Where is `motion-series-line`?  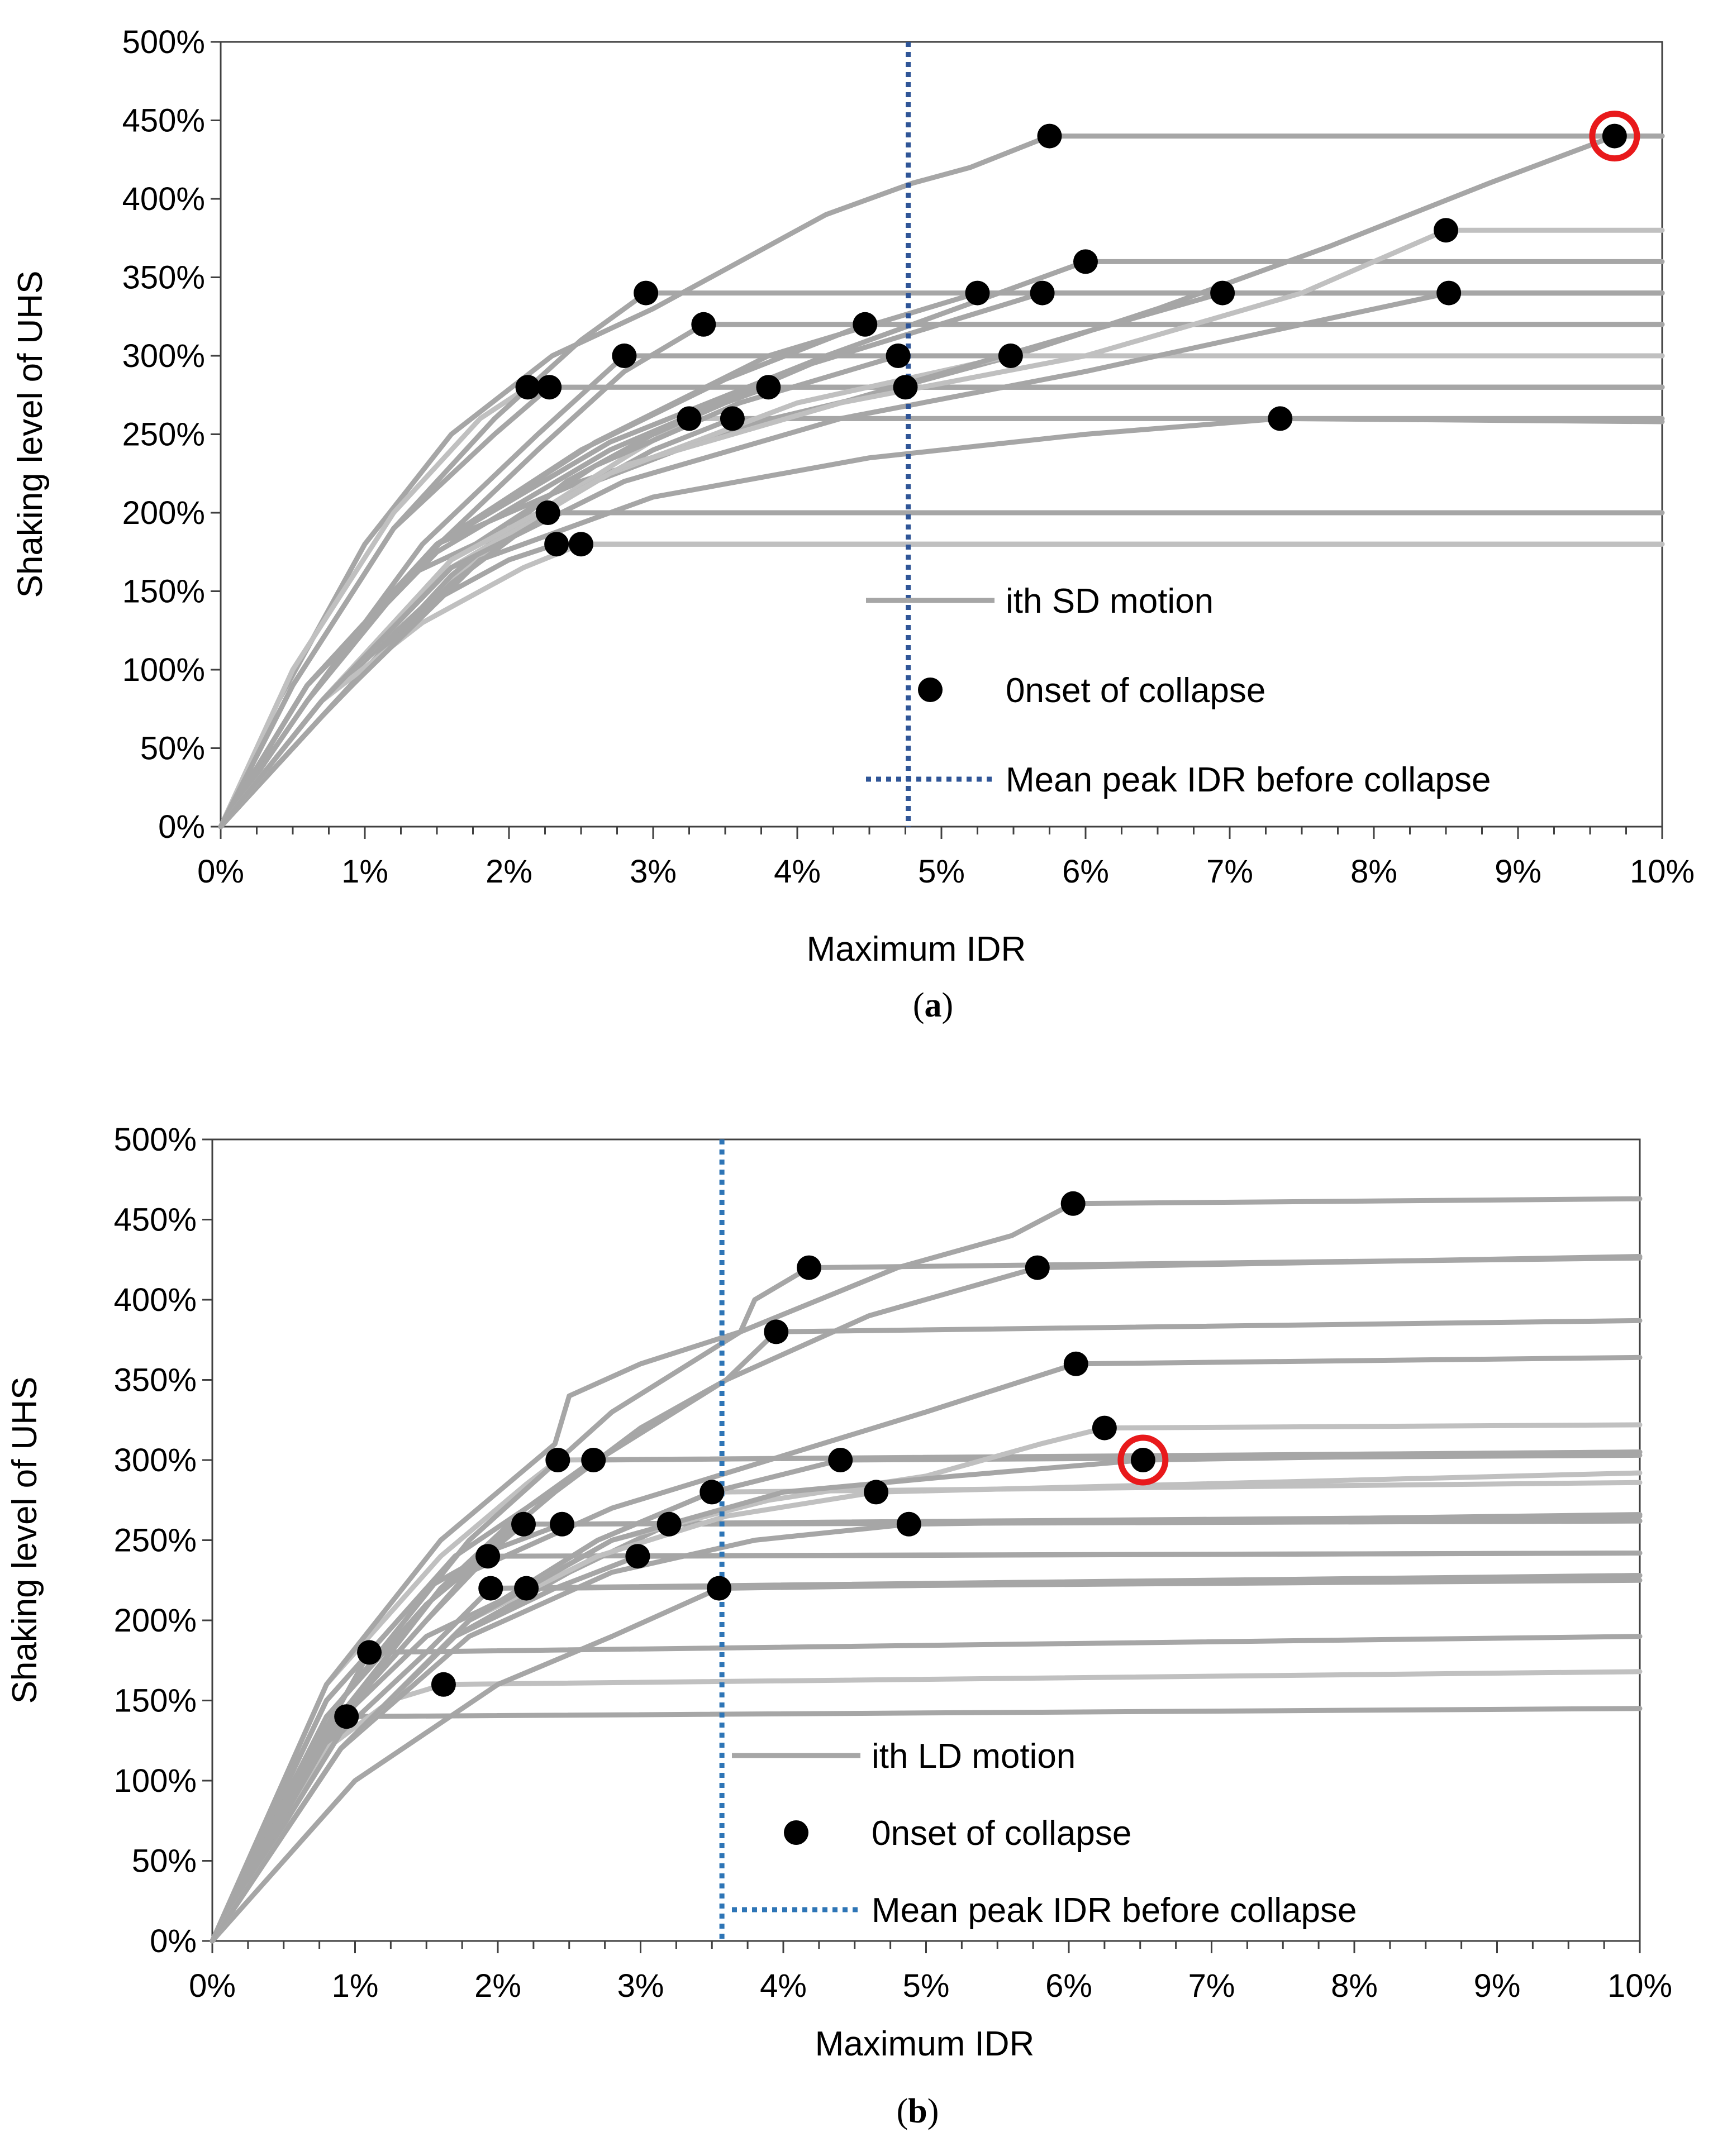
motion-series-line is located at coordinates (926, 1759).